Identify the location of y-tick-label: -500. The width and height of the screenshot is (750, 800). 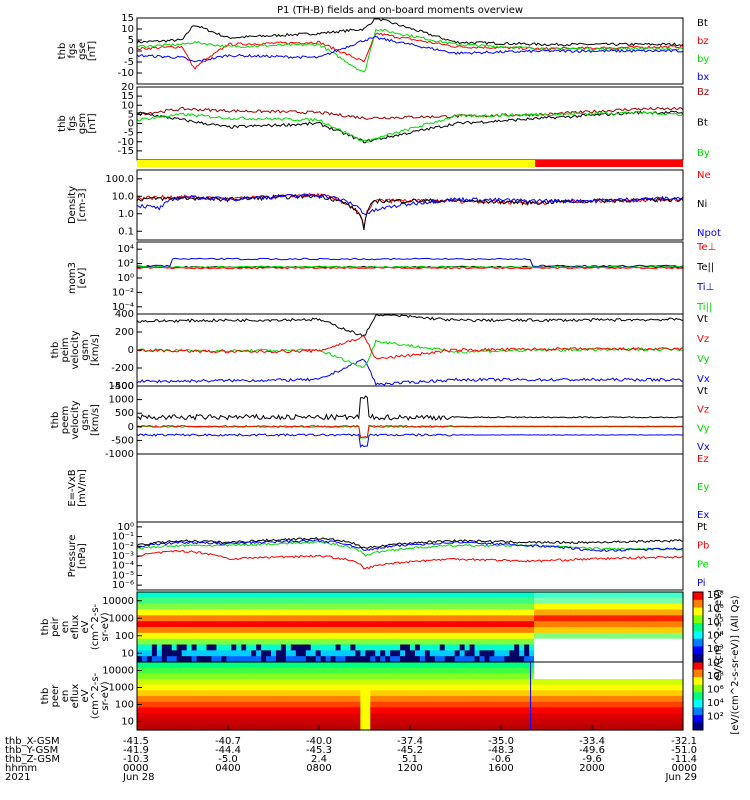
(122, 440).